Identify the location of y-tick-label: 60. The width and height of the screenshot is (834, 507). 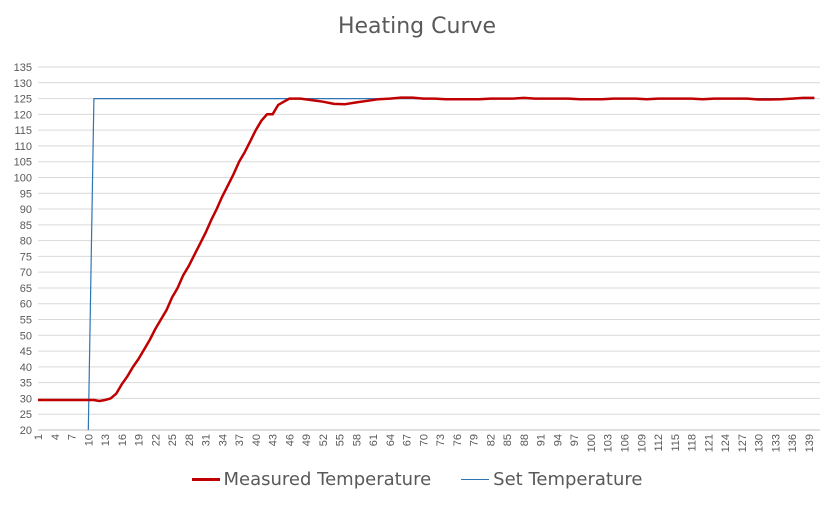
(26, 305).